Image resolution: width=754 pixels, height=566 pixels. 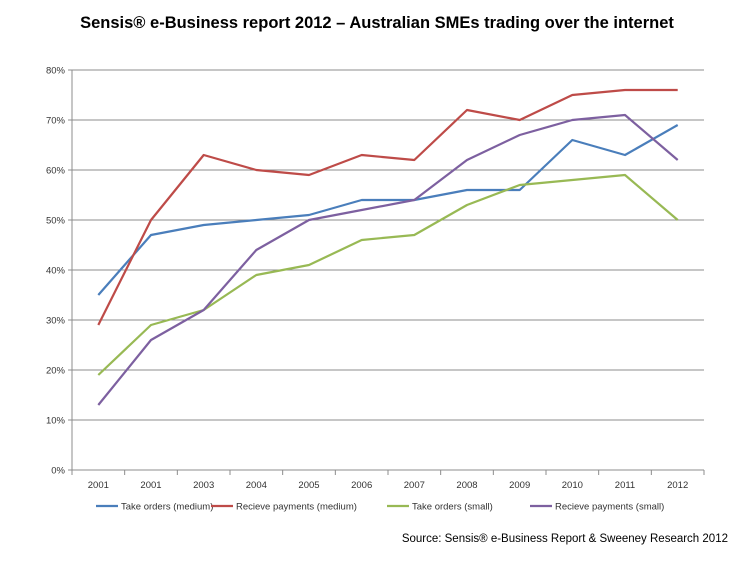 I want to click on y-tick-label: 60%, so click(x=56, y=171).